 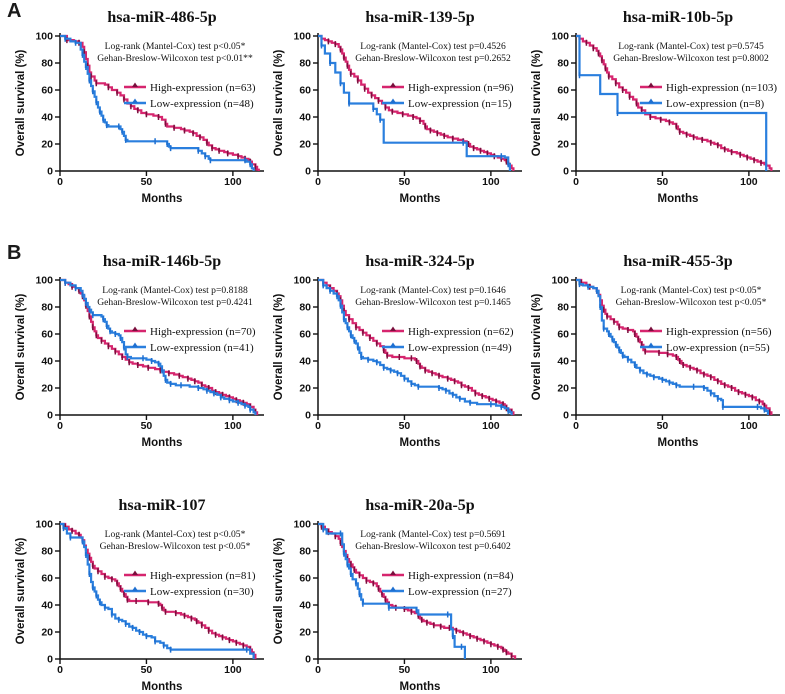 I want to click on legend-item-high-expression: High-expression (n=84), so click(x=448, y=576).